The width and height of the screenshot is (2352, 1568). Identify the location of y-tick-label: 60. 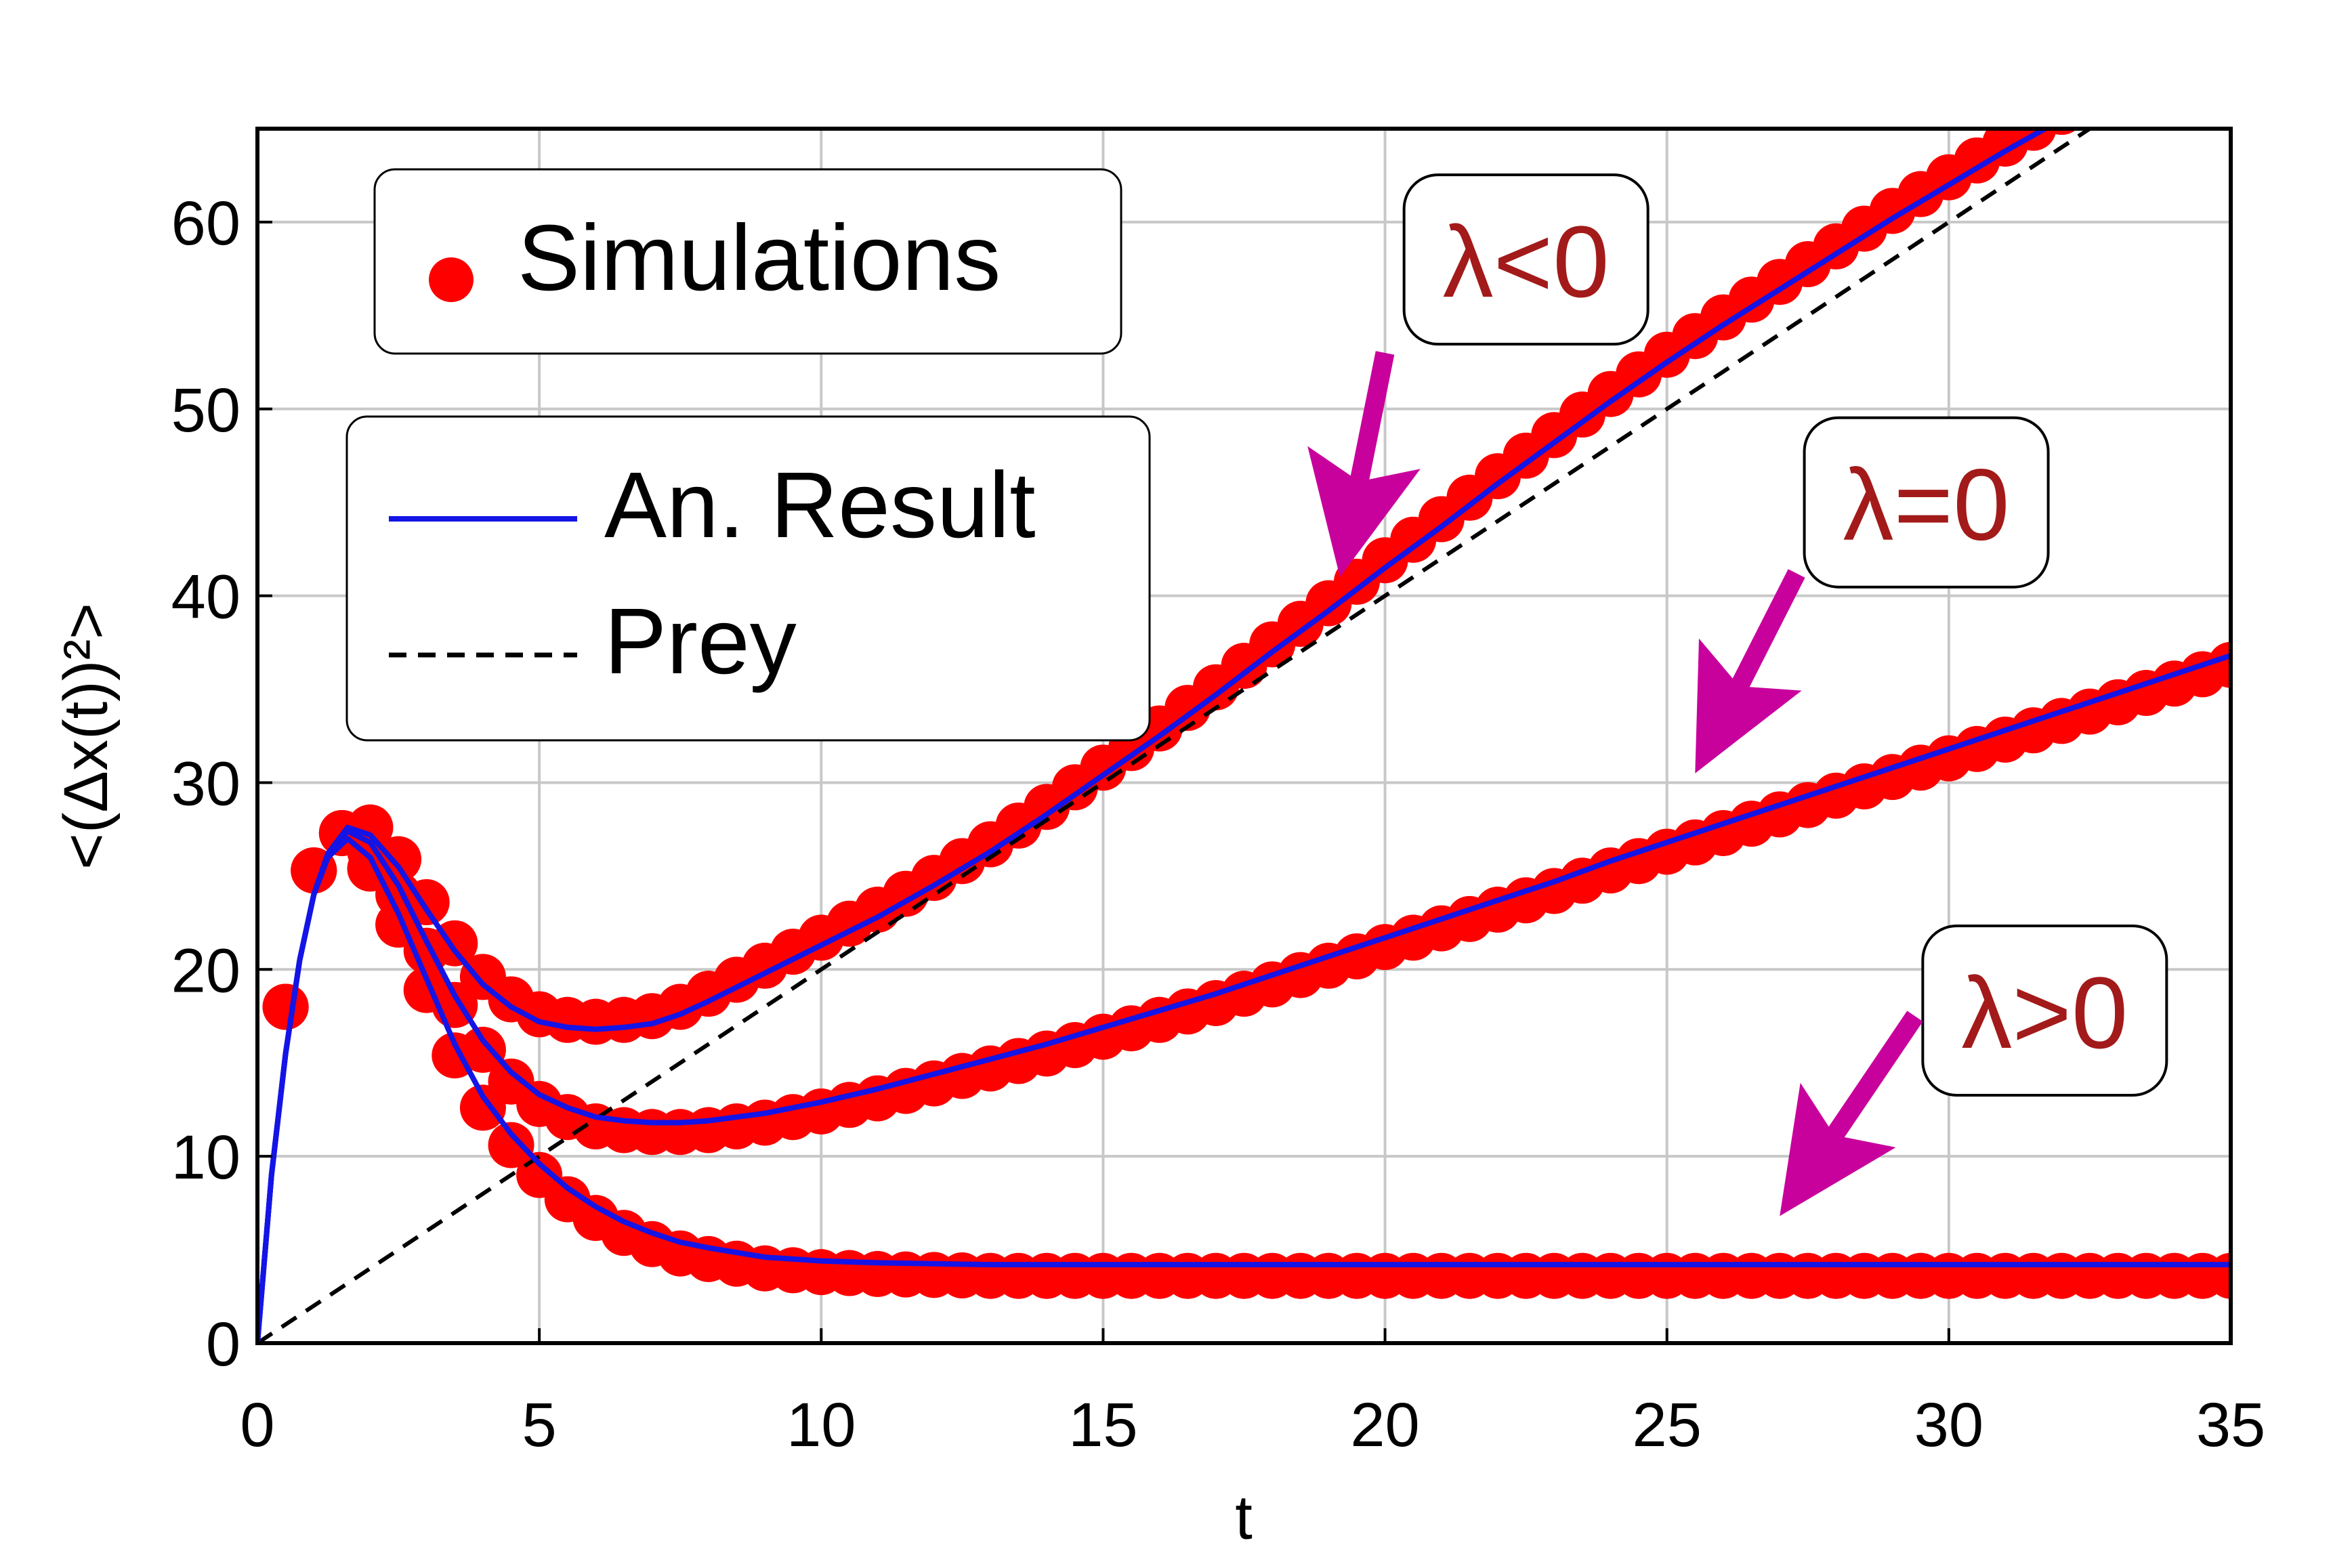
(205, 223).